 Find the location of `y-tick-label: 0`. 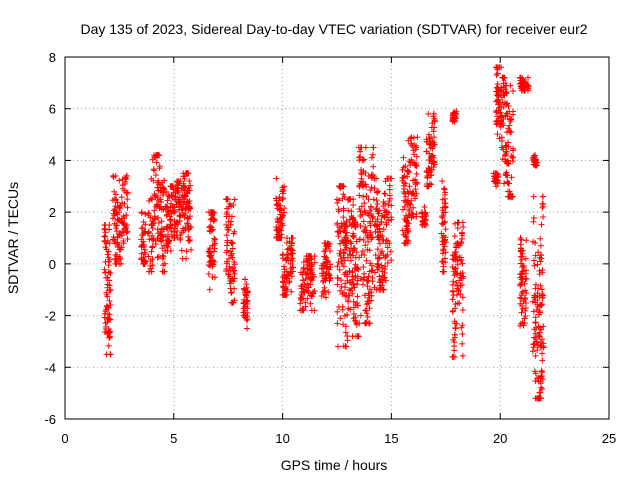

y-tick-label: 0 is located at coordinates (52, 264).